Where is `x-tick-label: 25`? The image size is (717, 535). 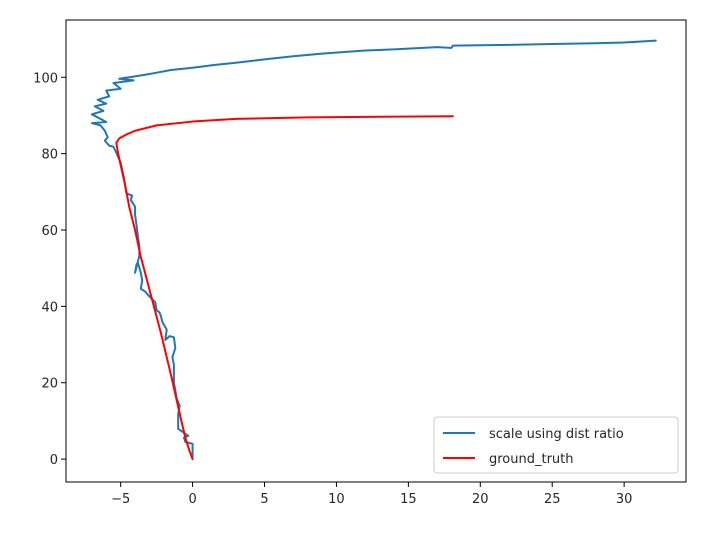
x-tick-label: 25 is located at coordinates (552, 499).